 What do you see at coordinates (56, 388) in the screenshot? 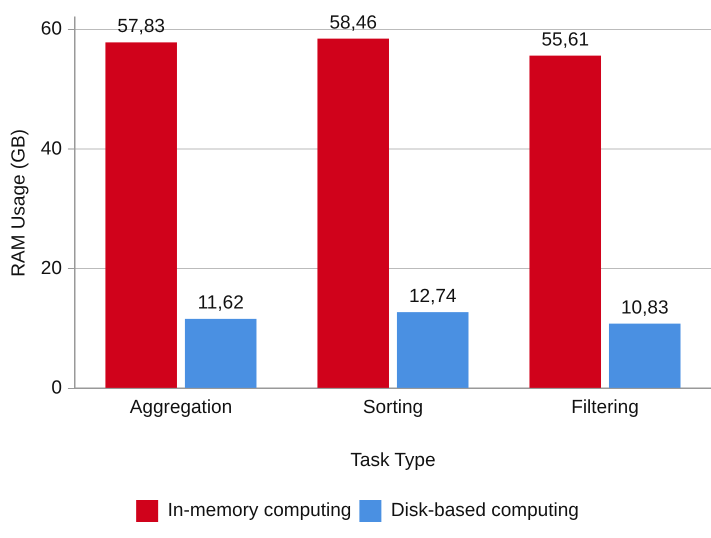
I see `y-tick-label: 0` at bounding box center [56, 388].